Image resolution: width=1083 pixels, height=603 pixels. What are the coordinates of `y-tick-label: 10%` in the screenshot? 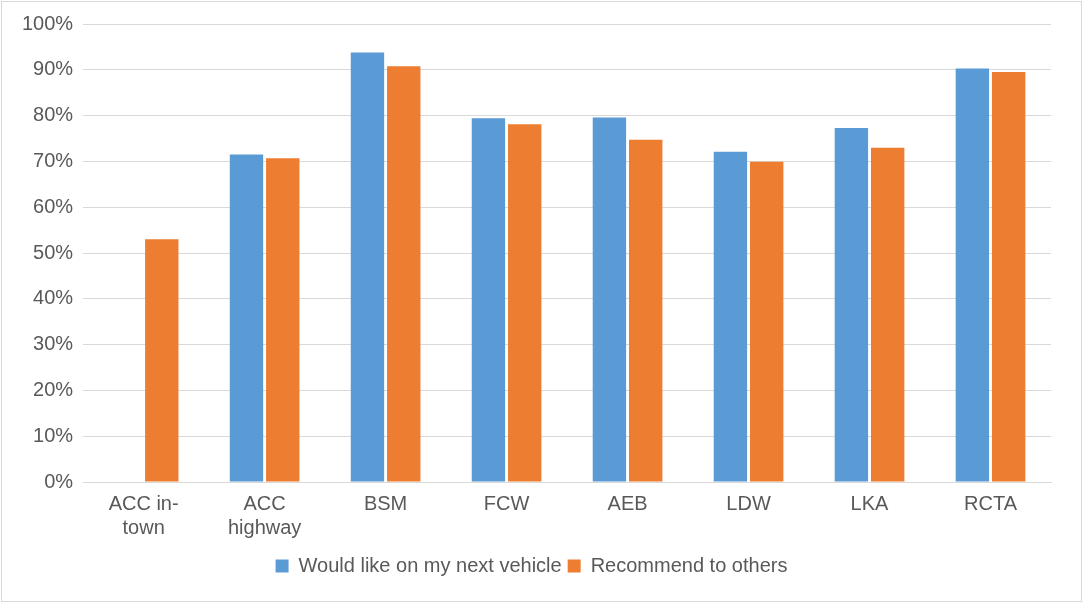 It's located at (53, 434).